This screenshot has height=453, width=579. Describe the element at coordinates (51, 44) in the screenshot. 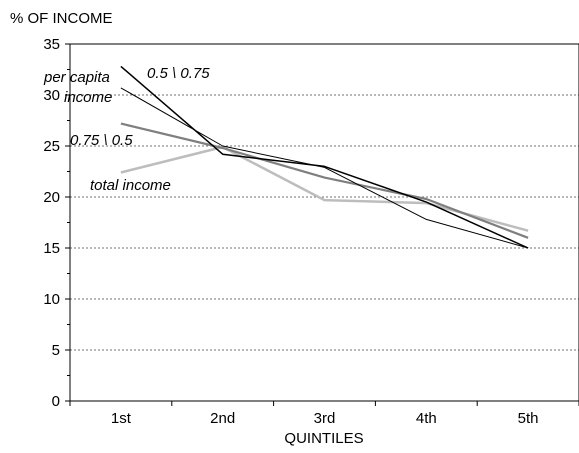

I see `y-tick-label: 35` at that location.